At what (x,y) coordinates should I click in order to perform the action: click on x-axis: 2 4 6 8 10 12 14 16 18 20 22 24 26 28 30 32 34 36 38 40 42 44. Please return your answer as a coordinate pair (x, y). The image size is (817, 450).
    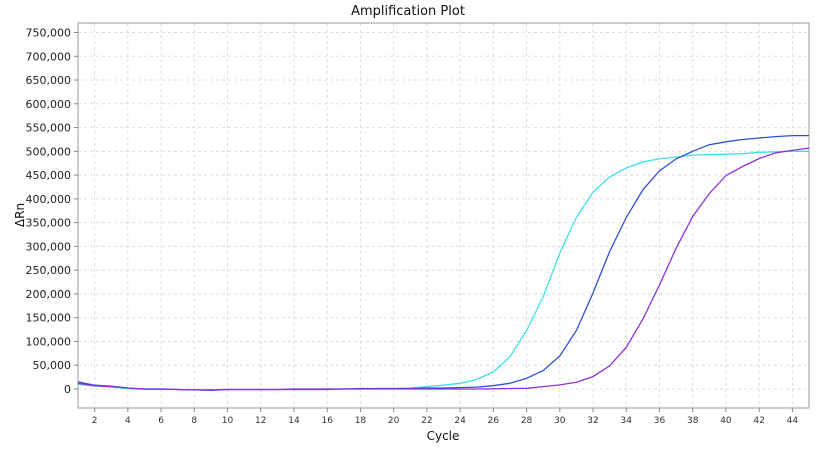
    Looking at the image, I should click on (445, 417).